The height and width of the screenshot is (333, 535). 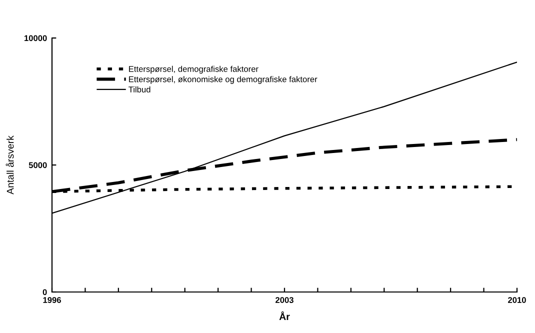 What do you see at coordinates (284, 315) in the screenshot?
I see `x-axis-title: År` at bounding box center [284, 315].